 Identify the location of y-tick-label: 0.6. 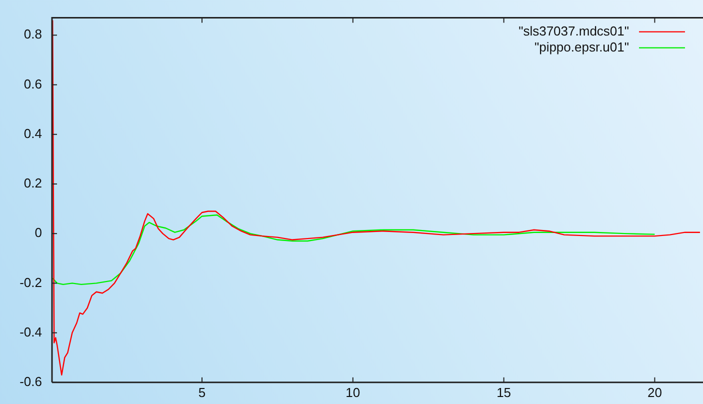
(33, 84).